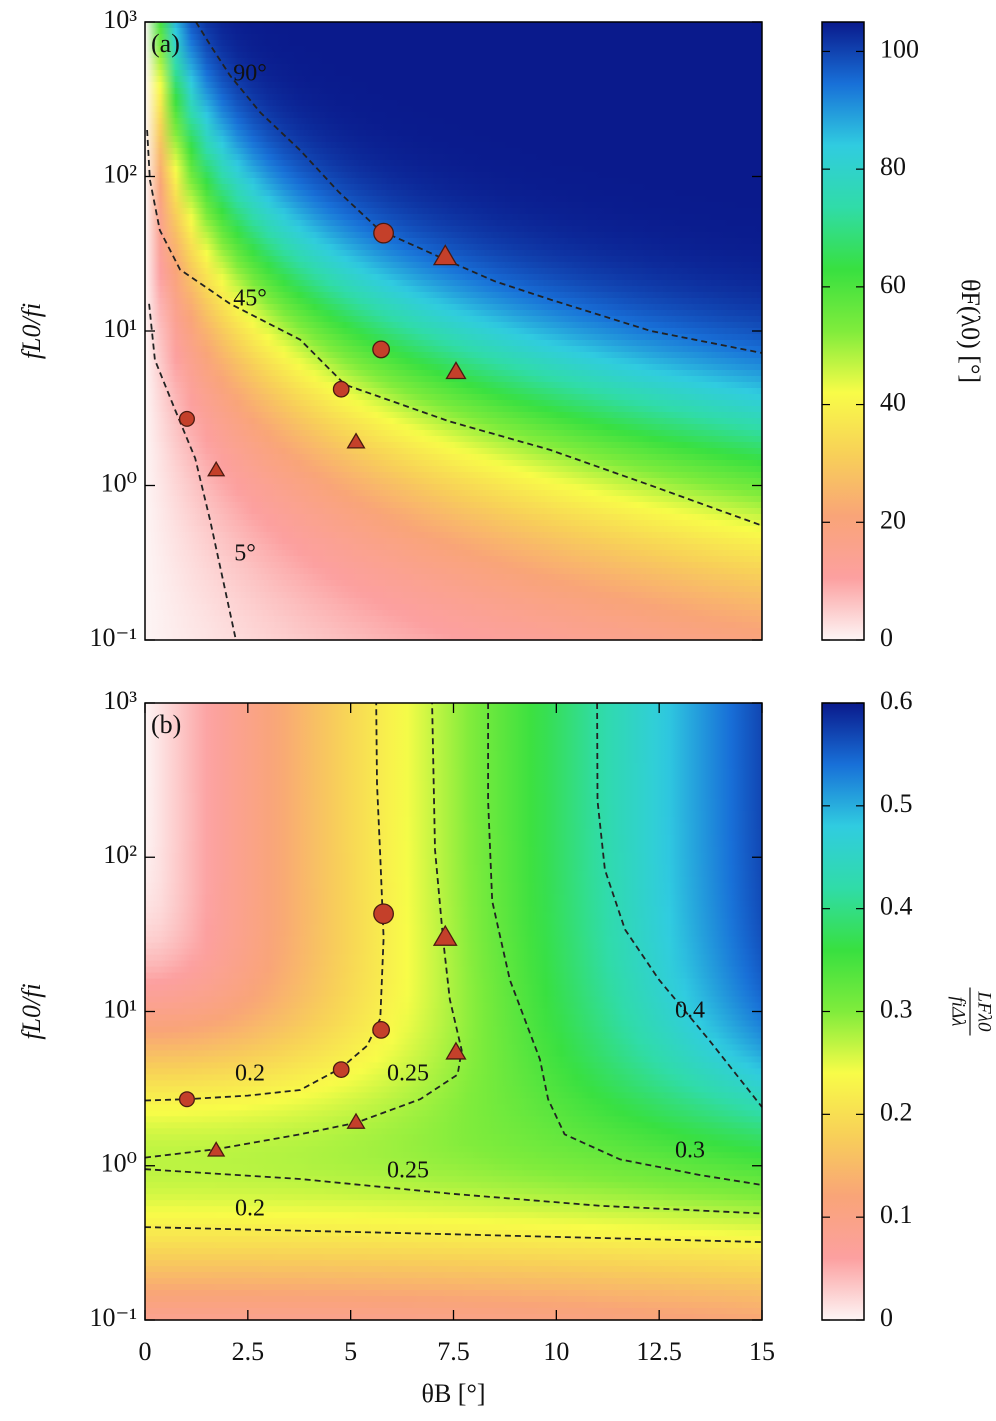  I want to click on y-tick-label: 10⁻¹, so click(113, 637).